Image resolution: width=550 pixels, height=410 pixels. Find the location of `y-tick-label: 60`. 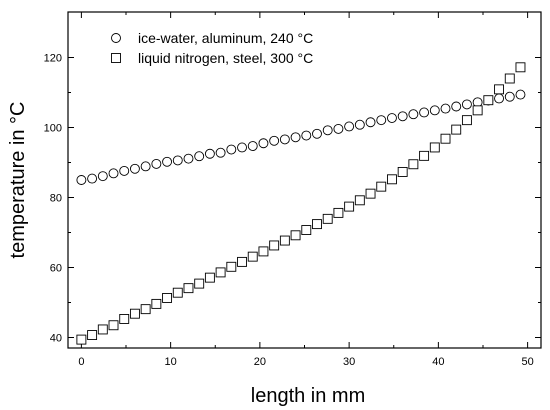

y-tick-label: 60 is located at coordinates (56, 269).